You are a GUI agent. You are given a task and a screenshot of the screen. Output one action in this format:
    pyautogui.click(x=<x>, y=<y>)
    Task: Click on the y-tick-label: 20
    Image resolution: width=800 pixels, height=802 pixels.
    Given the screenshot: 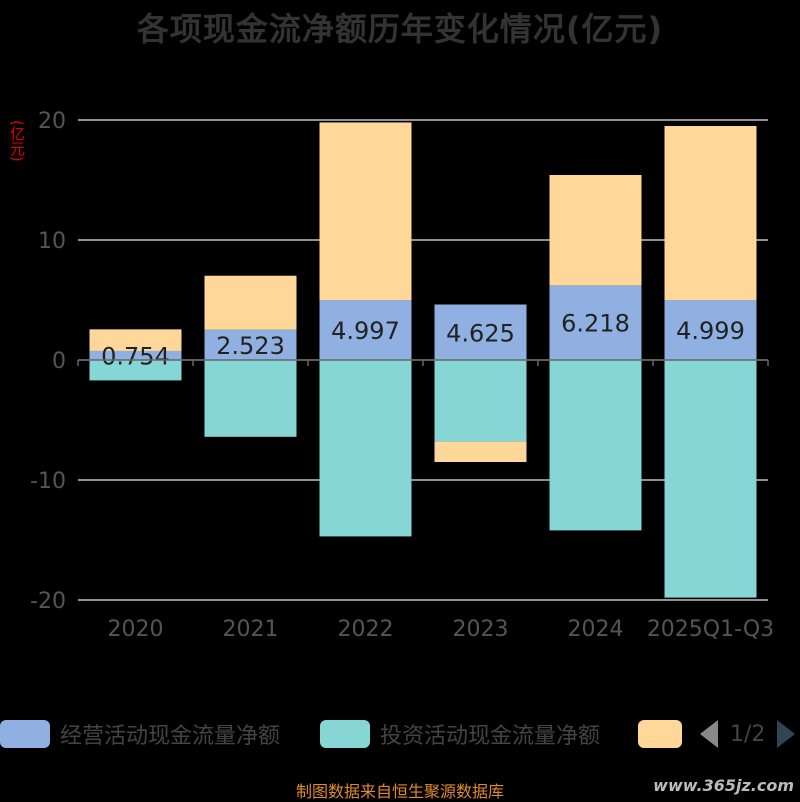 What is the action you would take?
    pyautogui.click(x=52, y=121)
    